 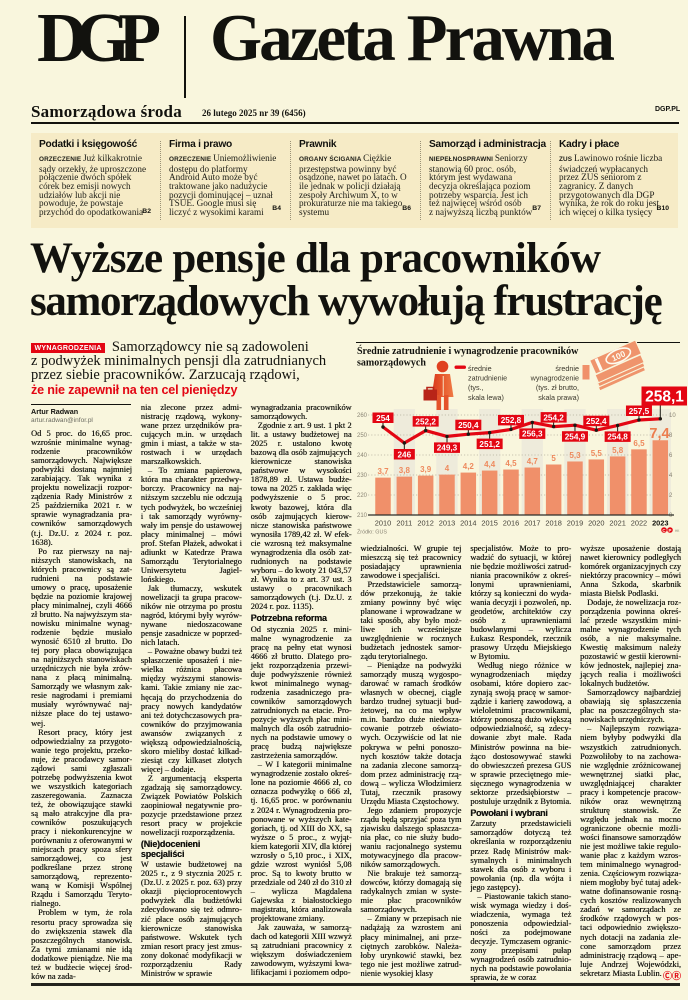 What do you see at coordinates (671, 436) in the screenshot?
I see `svg-text: 8` at bounding box center [671, 436].